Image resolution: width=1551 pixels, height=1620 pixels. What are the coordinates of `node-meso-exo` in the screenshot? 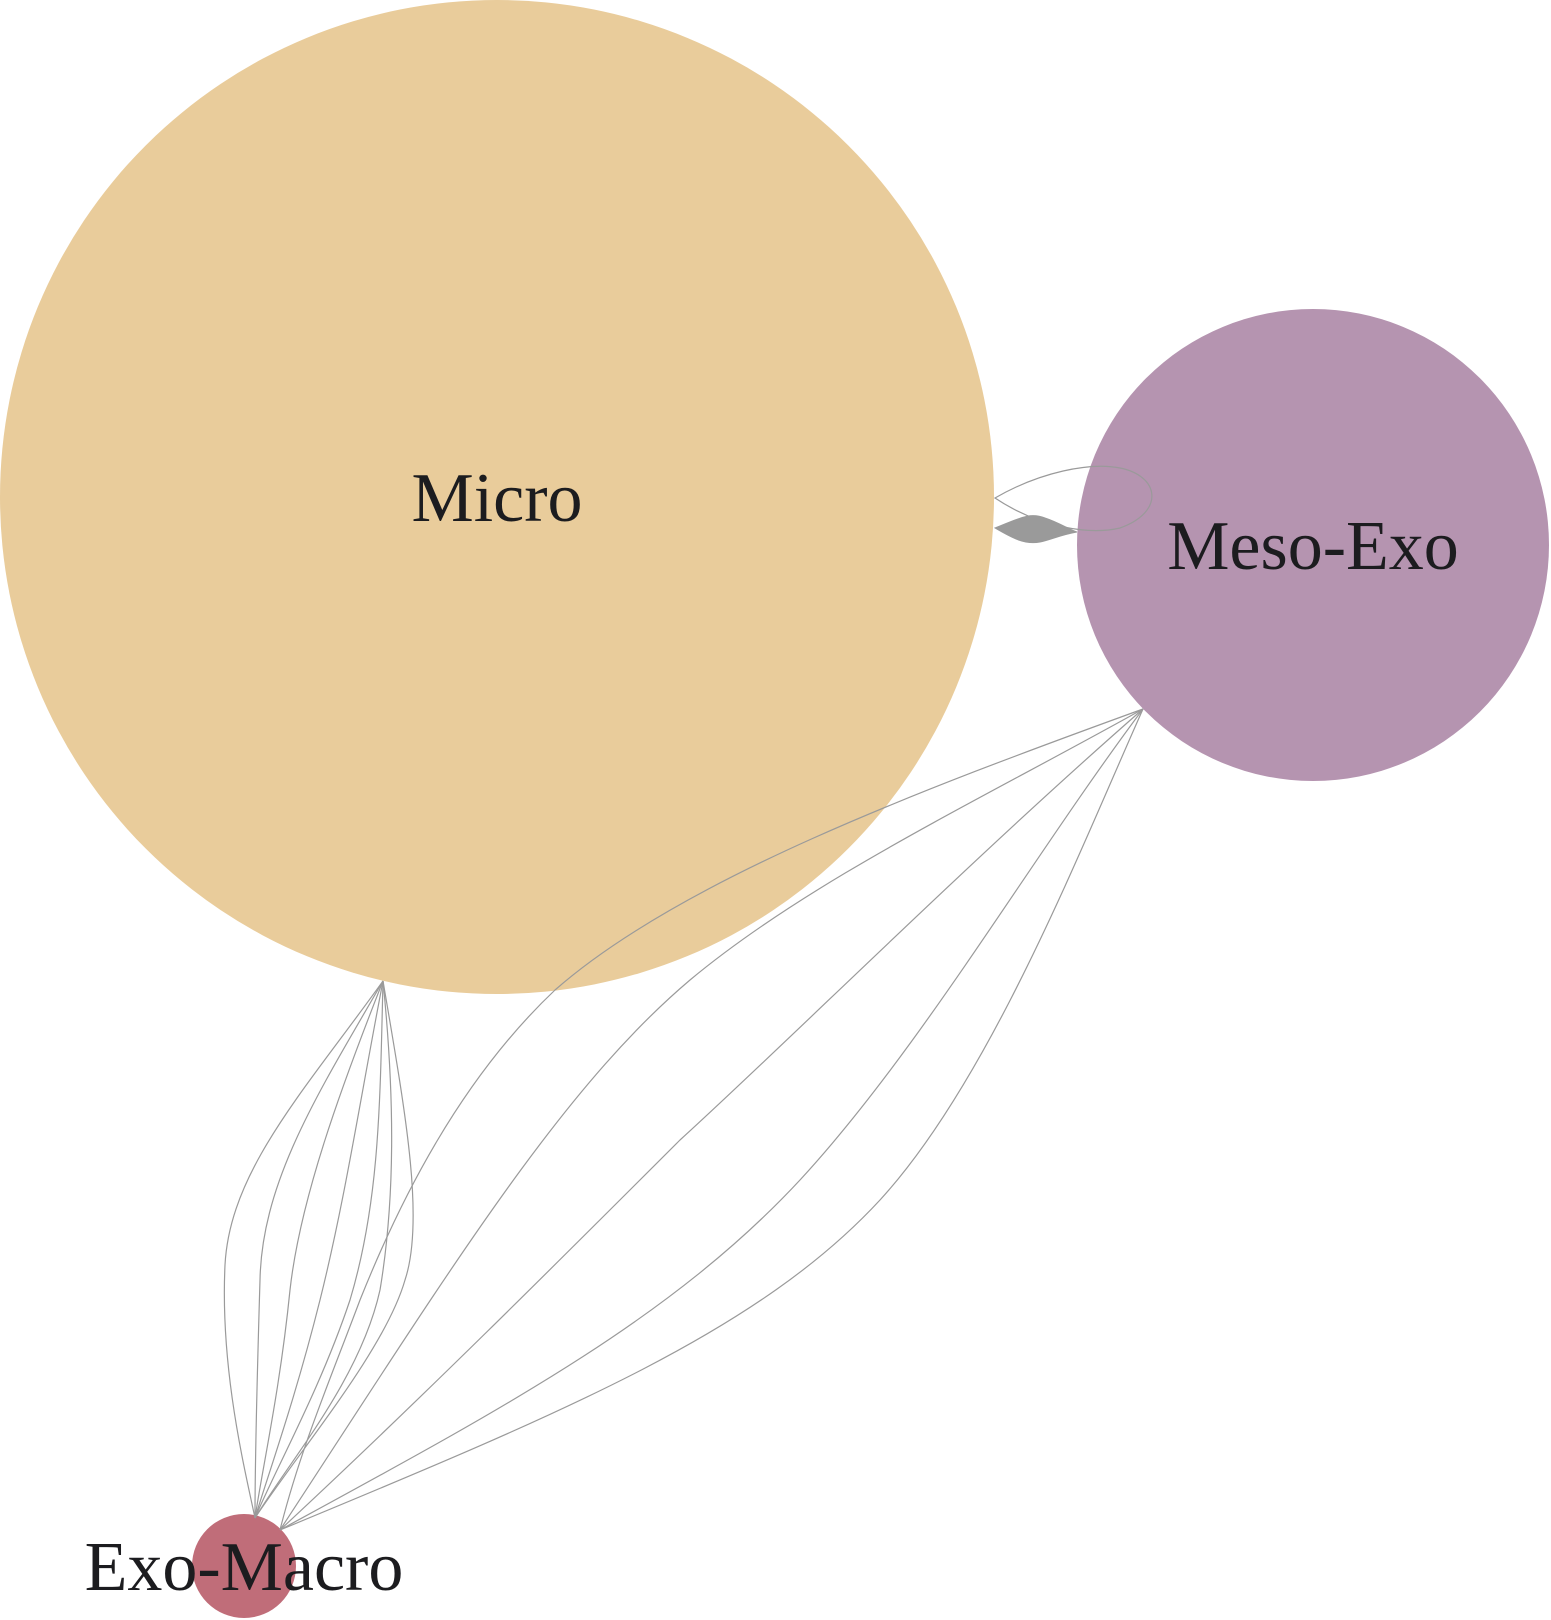 It's located at (1313, 545).